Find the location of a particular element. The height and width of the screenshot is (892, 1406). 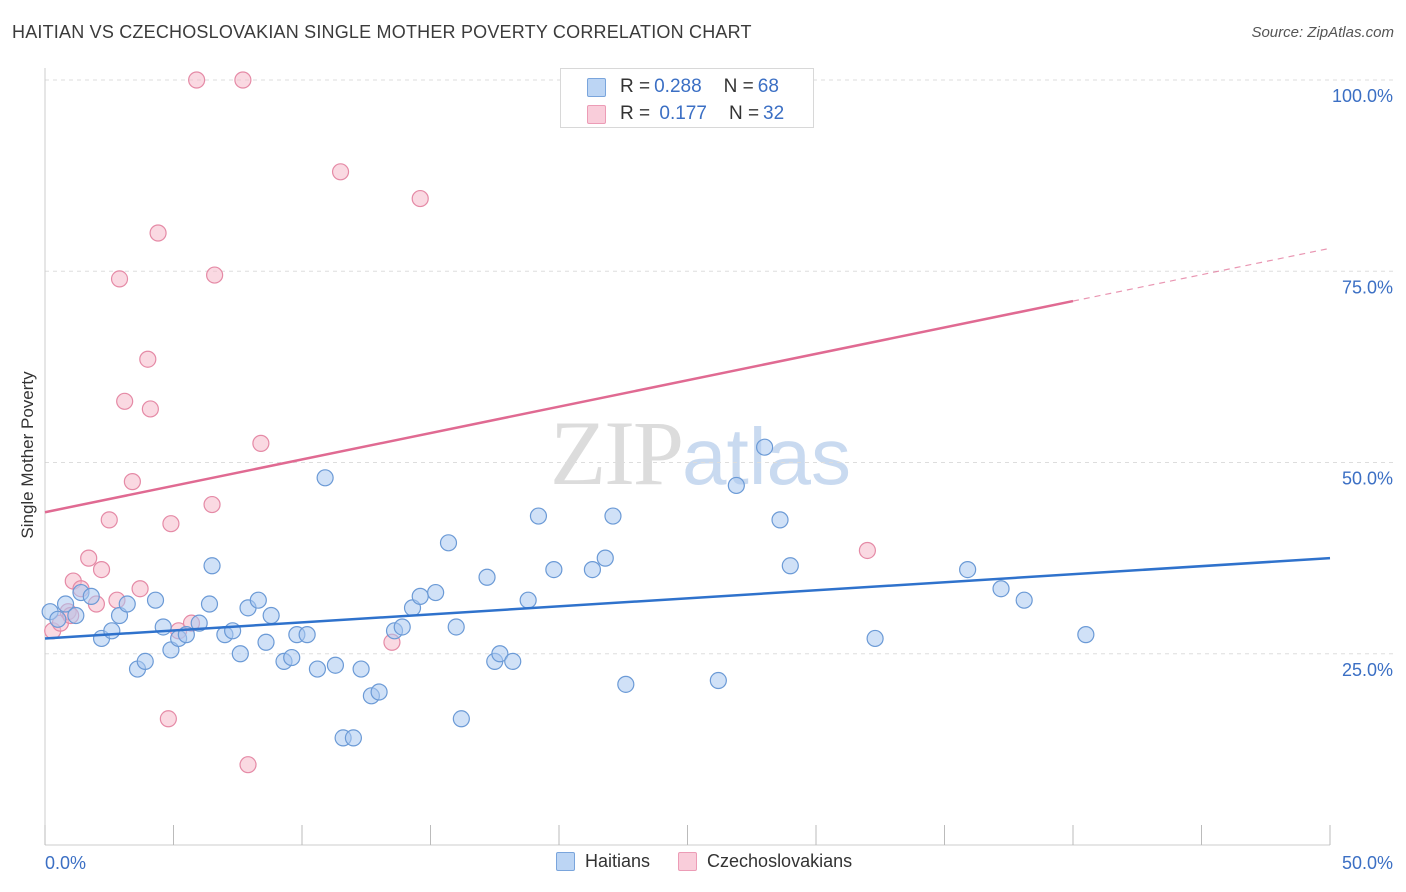

trendline-extension-czechoslovakians is located at coordinates (1201, 274).